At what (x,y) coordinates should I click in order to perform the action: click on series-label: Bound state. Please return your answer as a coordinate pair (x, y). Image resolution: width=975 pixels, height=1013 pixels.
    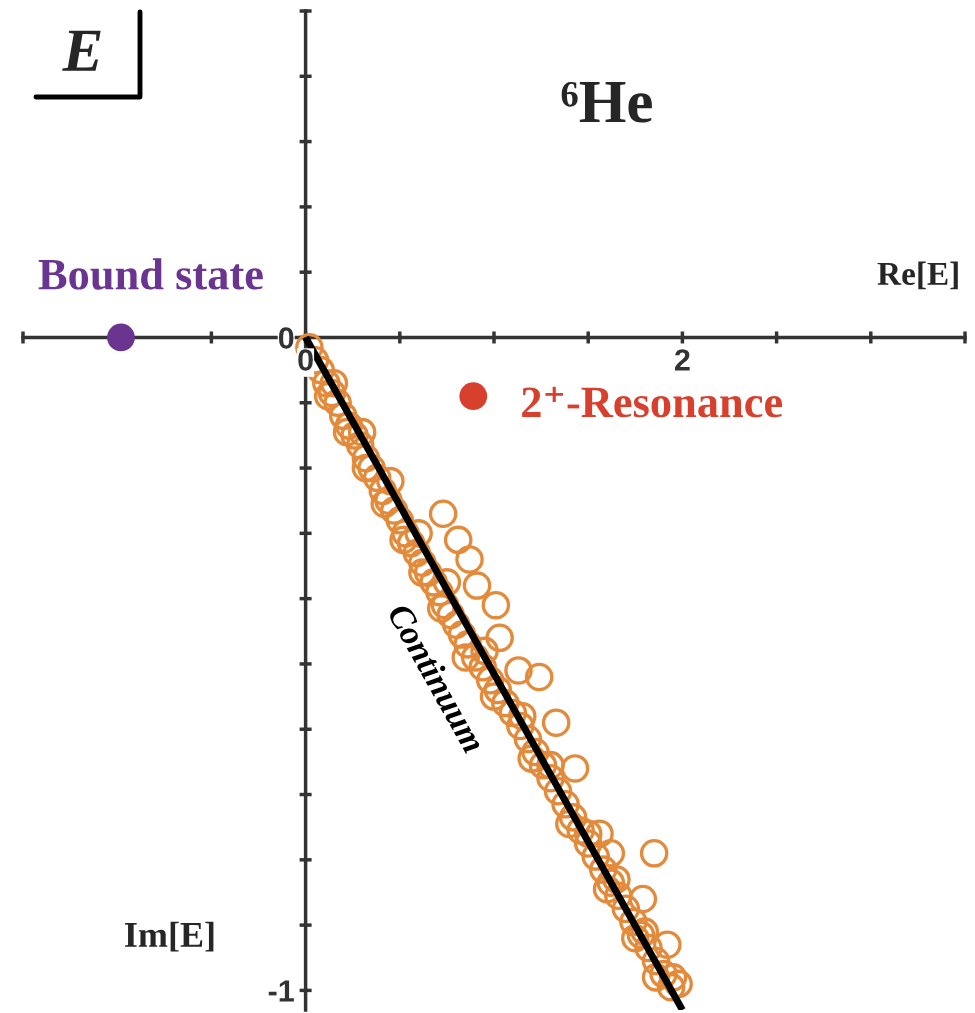
    Looking at the image, I should click on (150, 274).